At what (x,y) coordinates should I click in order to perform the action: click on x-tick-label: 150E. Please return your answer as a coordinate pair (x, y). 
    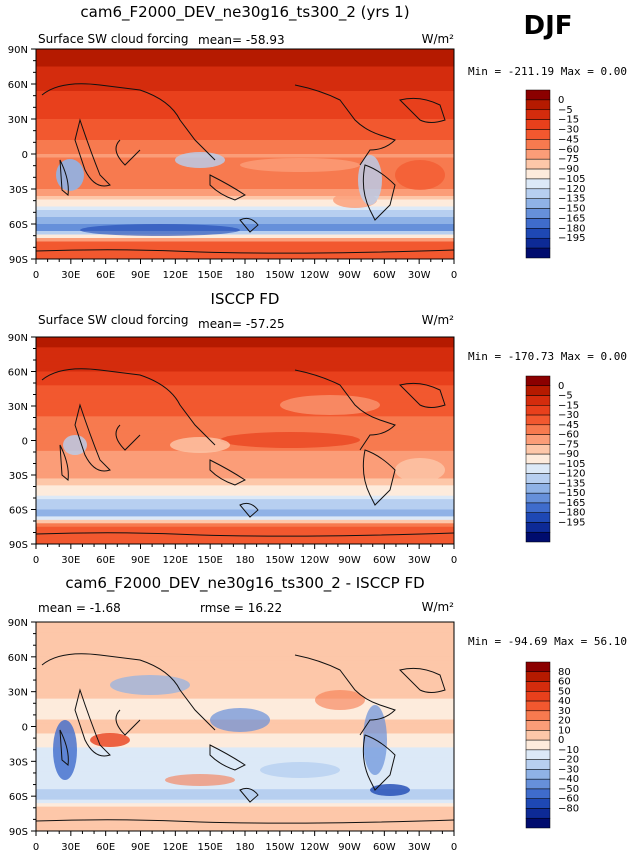
    Looking at the image, I should click on (209, 560).